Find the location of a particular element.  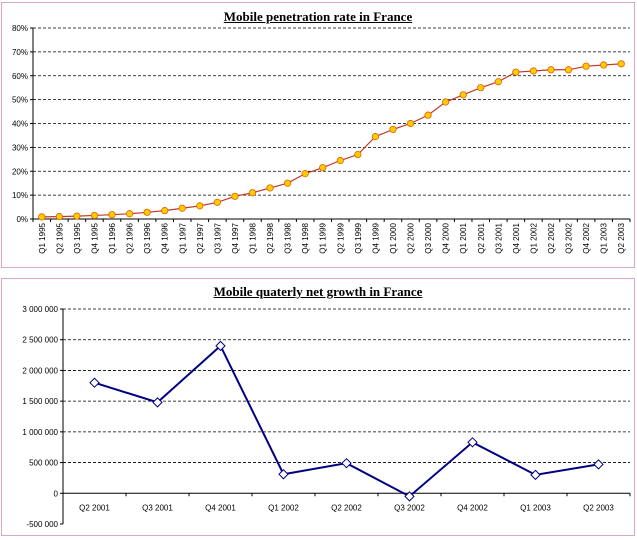

y-tick-label: 80% is located at coordinates (20, 28).